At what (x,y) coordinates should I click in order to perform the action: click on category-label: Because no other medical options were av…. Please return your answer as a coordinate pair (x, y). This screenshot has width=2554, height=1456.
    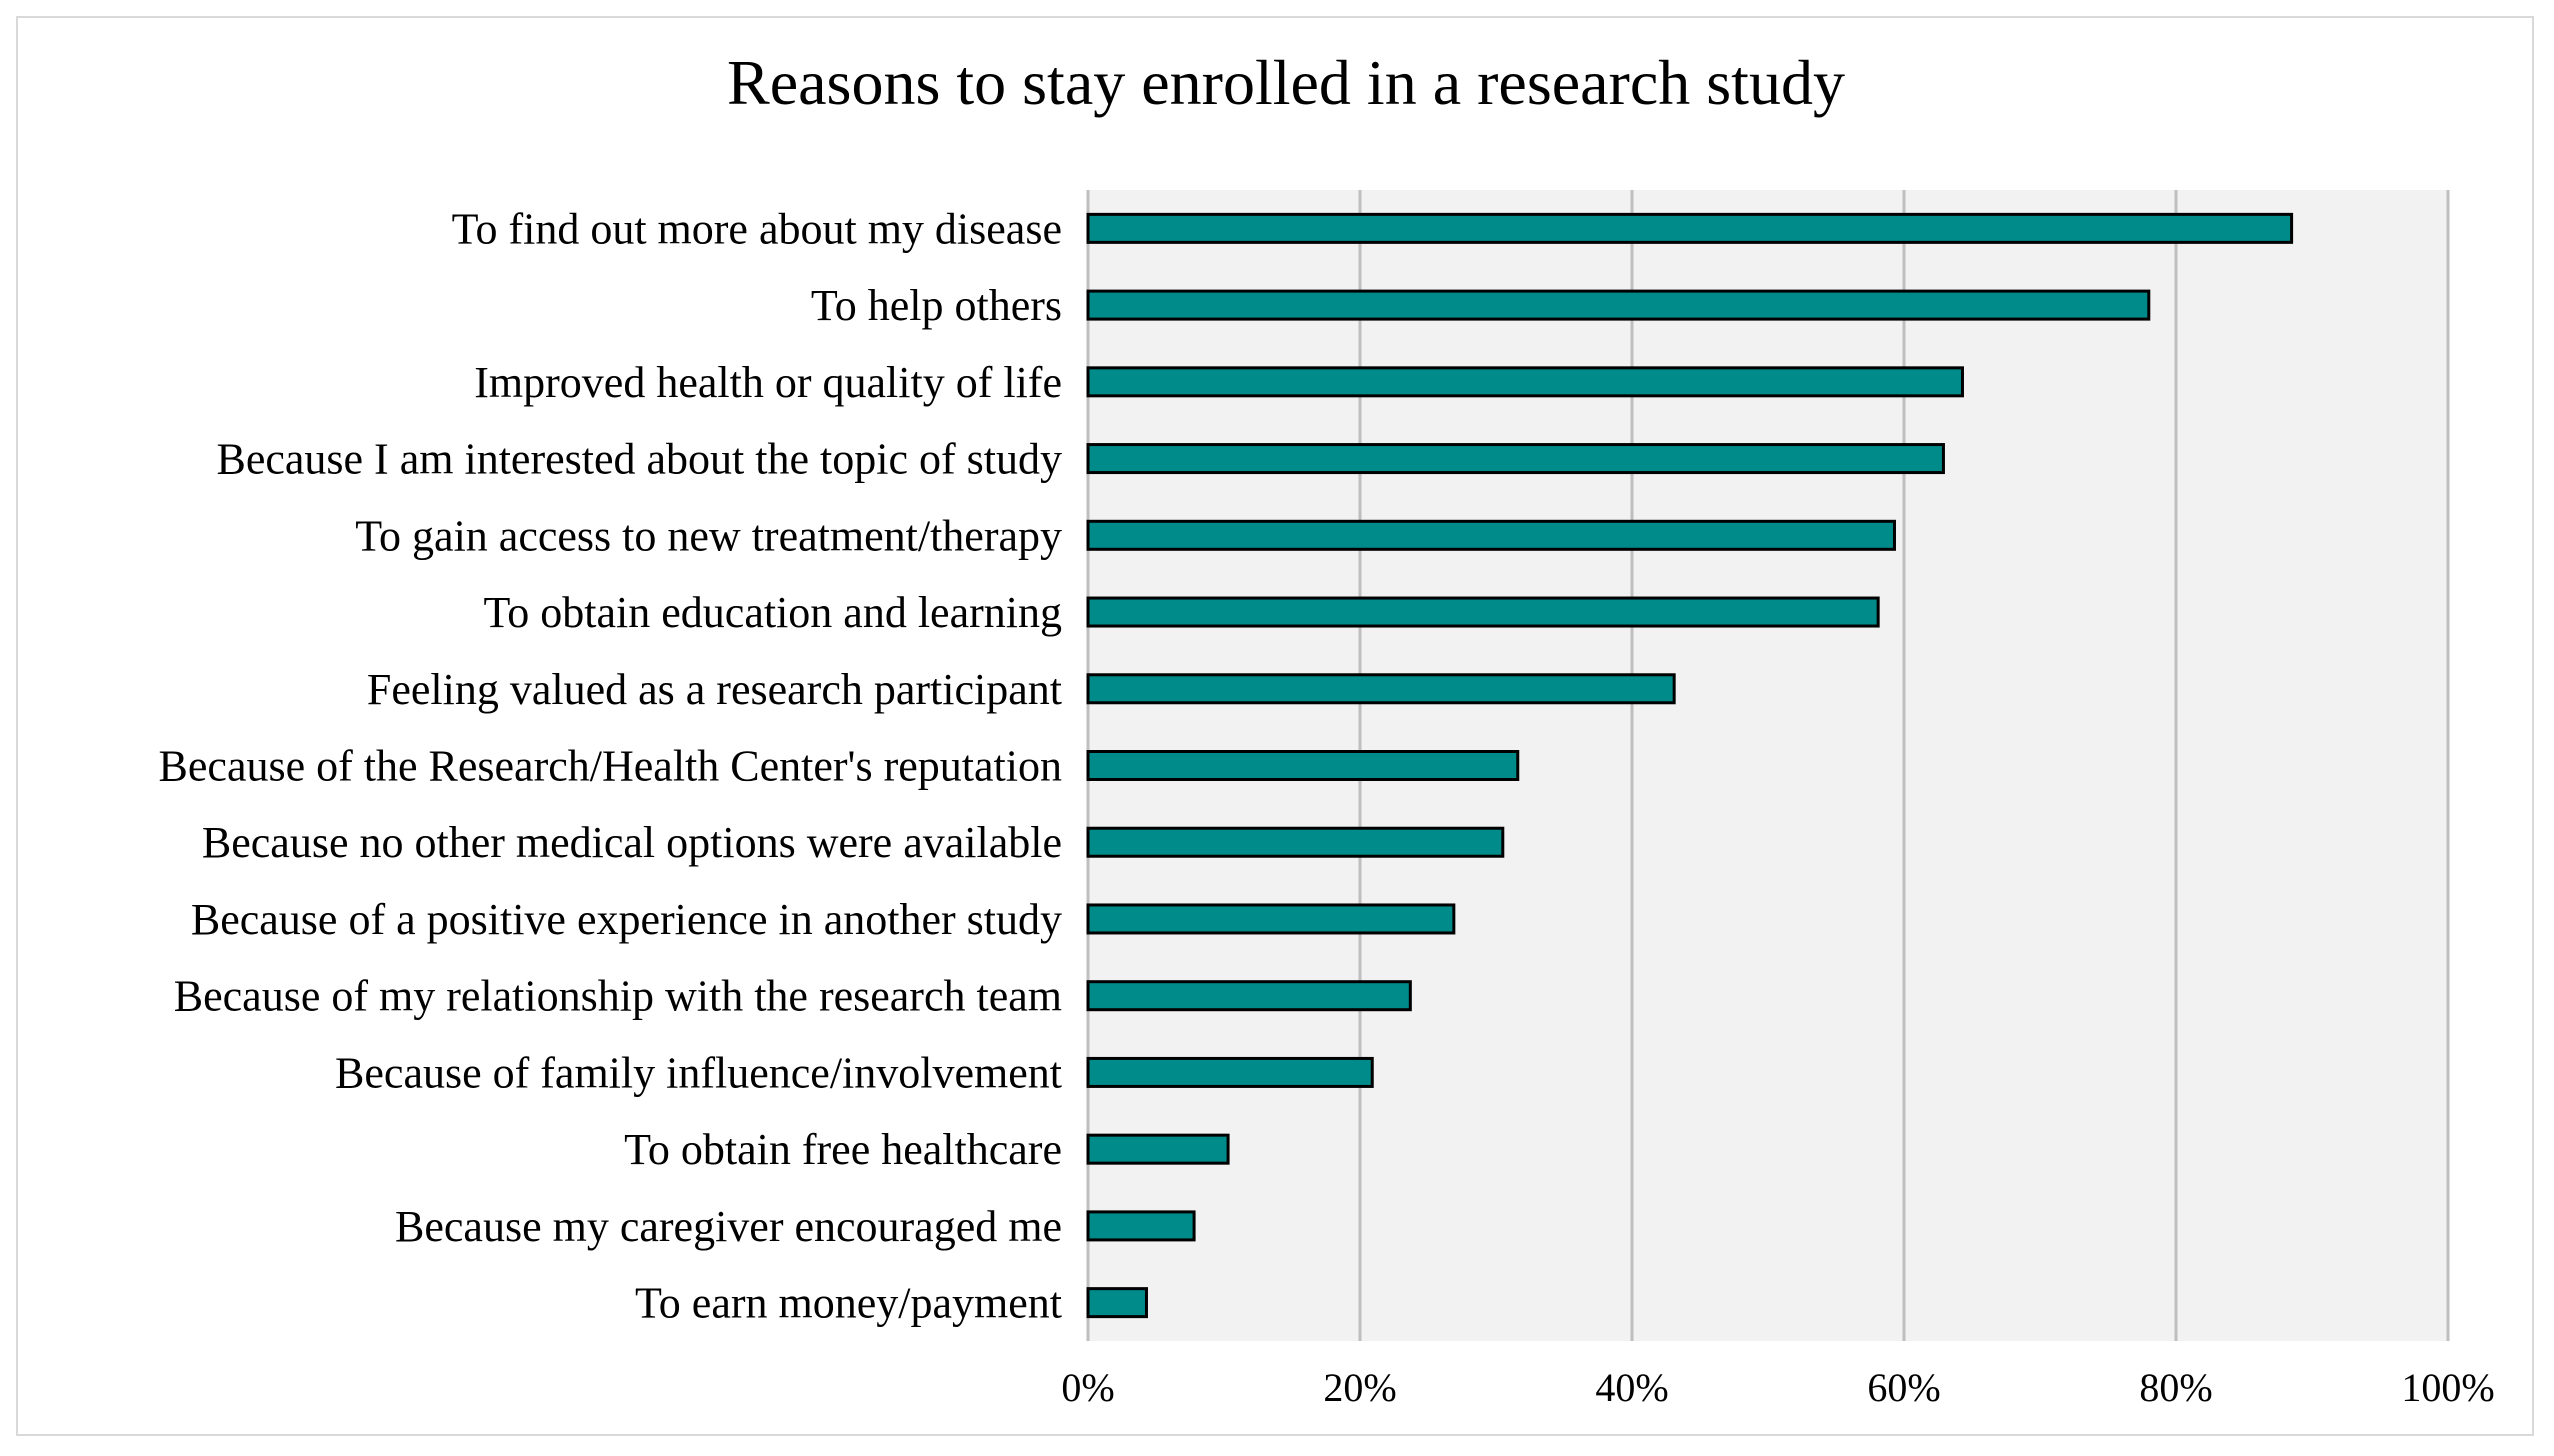
    Looking at the image, I should click on (632, 842).